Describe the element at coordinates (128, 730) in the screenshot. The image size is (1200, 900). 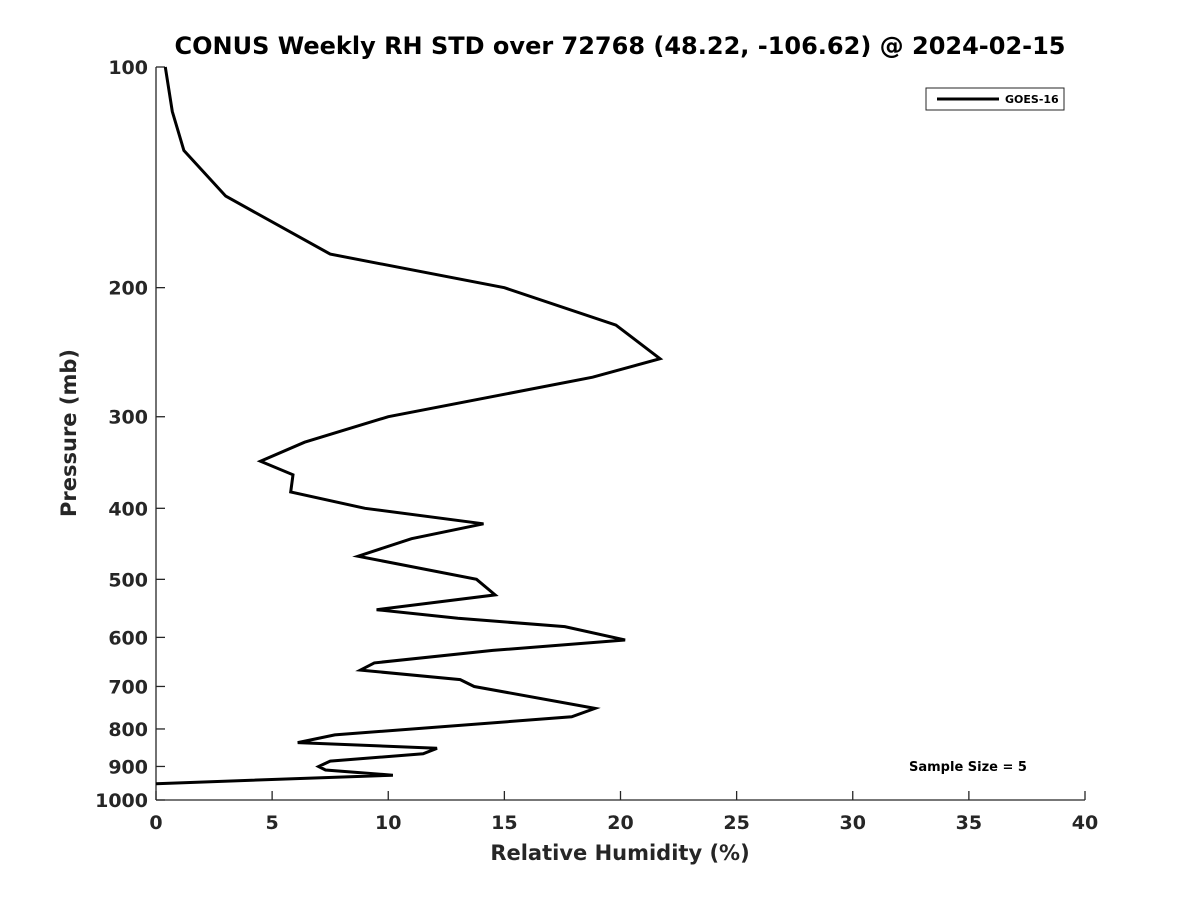
I see `y-tick-label: 800` at that location.